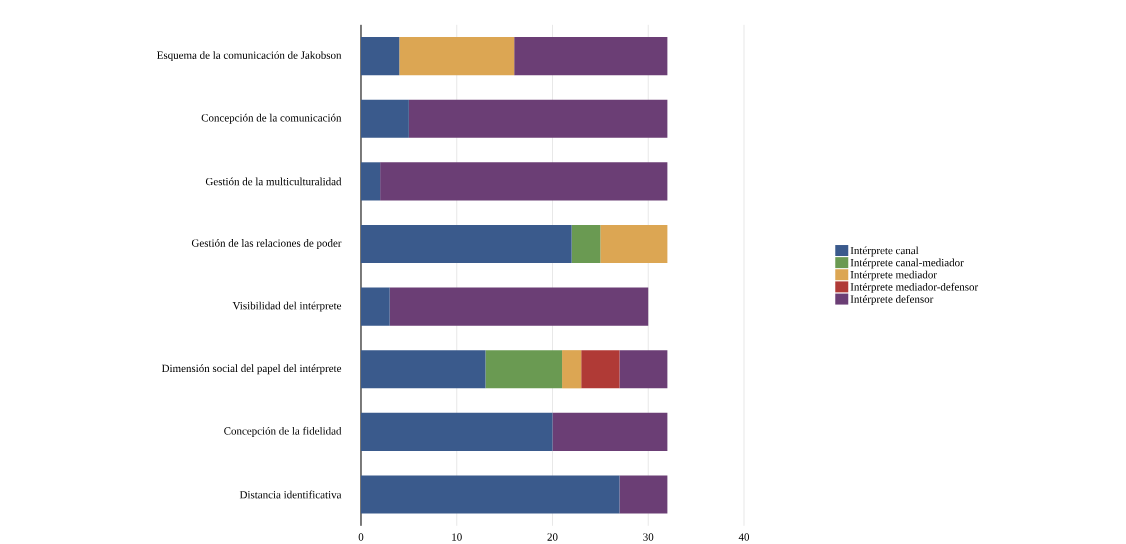 This screenshot has width=1126, height=544. What do you see at coordinates (893, 275) in the screenshot?
I see `legend-label: Intérprete mediador` at bounding box center [893, 275].